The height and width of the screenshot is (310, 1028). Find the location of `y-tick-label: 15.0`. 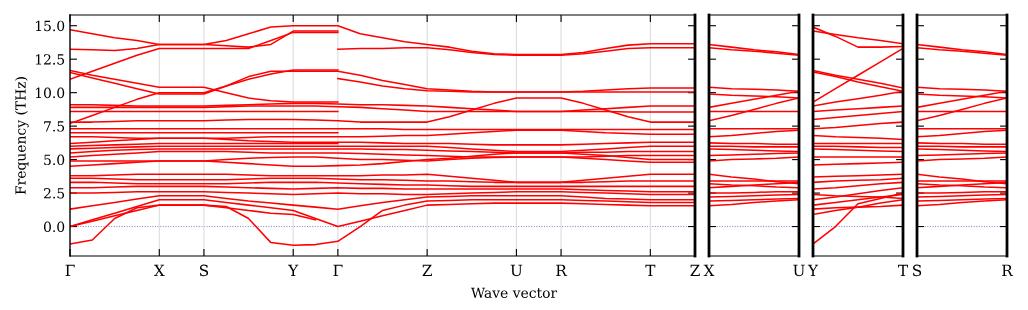

y-tick-label: 15.0 is located at coordinates (50, 26).